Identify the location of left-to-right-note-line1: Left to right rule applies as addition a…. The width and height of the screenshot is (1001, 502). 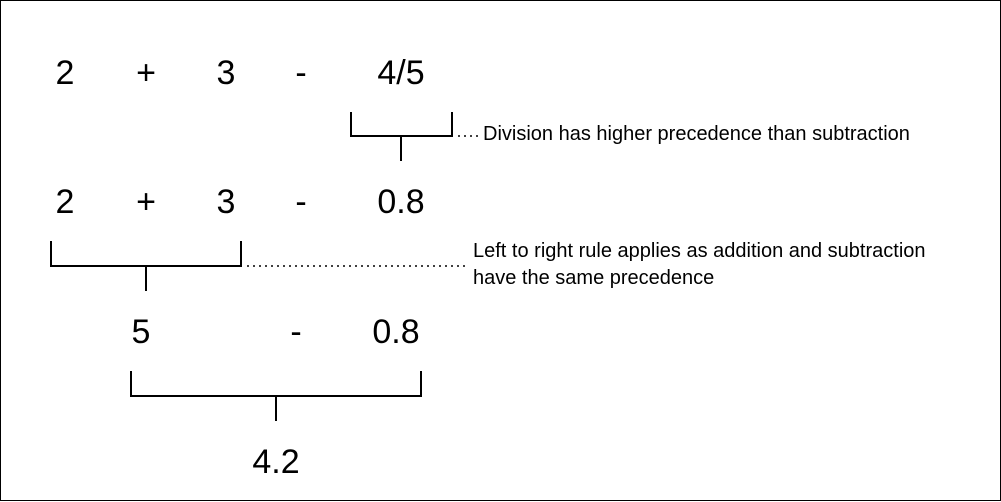
(699, 251).